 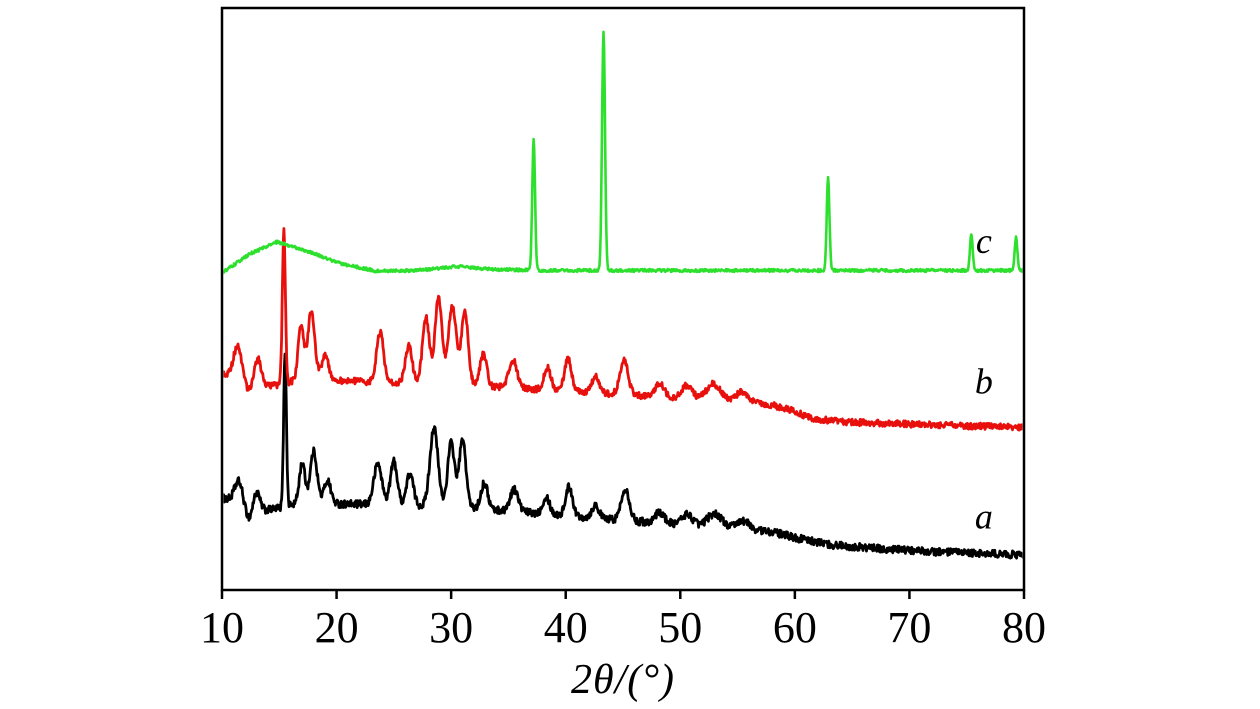 I want to click on series-label-c: c, so click(x=984, y=241).